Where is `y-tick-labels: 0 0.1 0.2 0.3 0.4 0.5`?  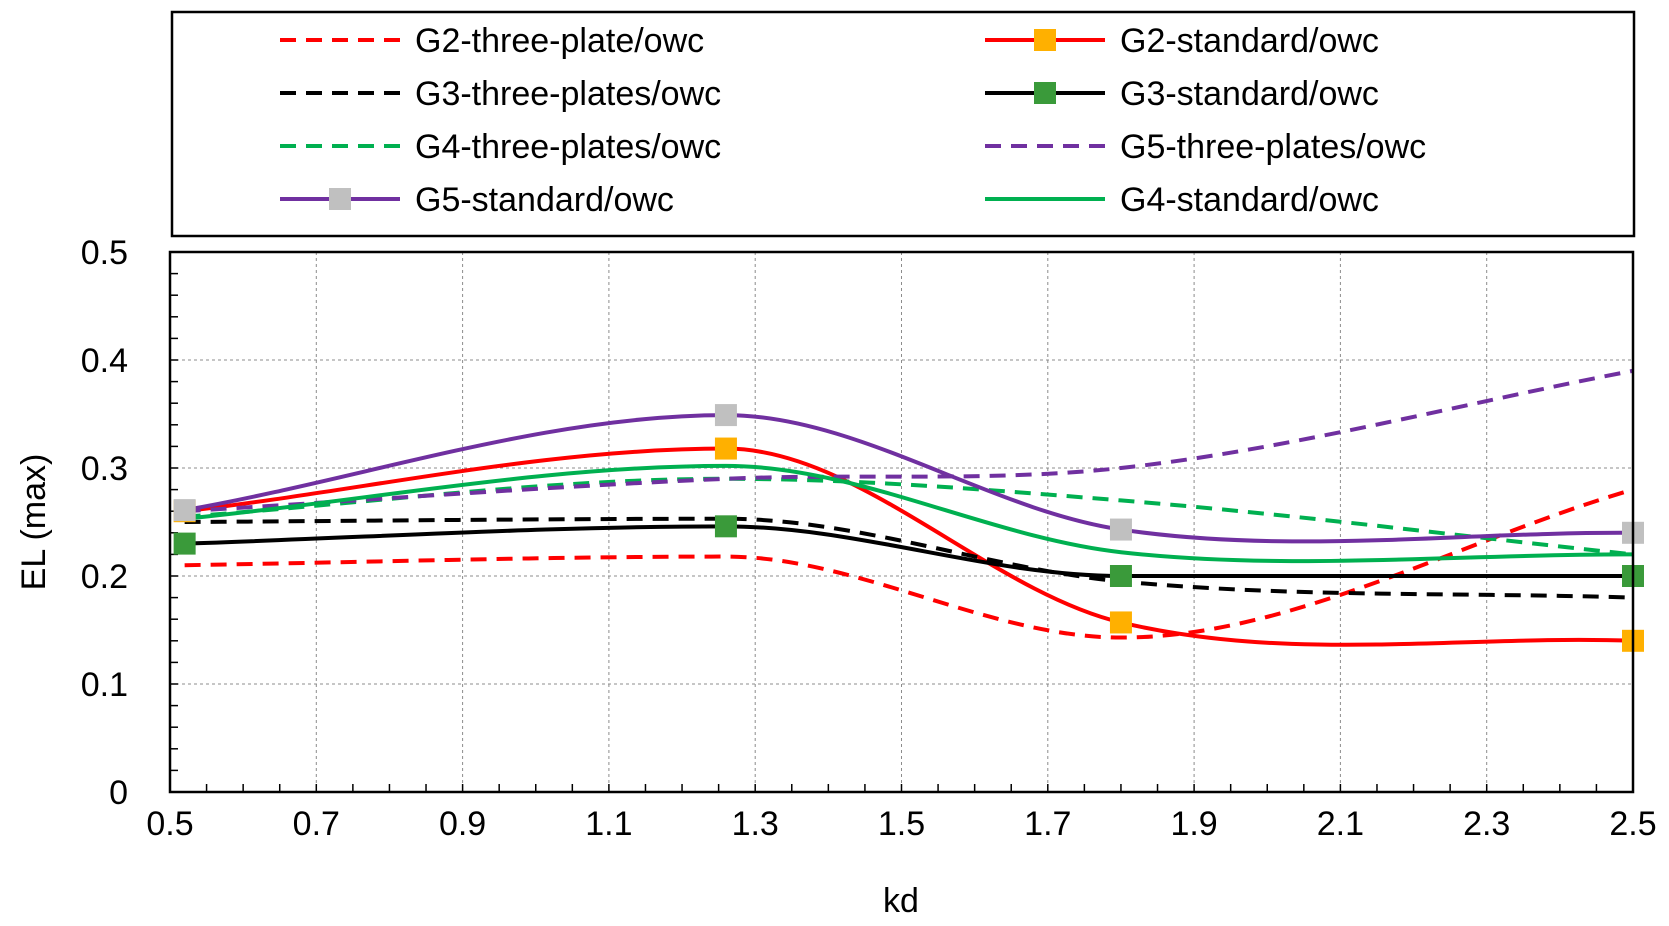 y-tick-labels: 0 0.1 0.2 0.3 0.4 0.5 is located at coordinates (104, 523).